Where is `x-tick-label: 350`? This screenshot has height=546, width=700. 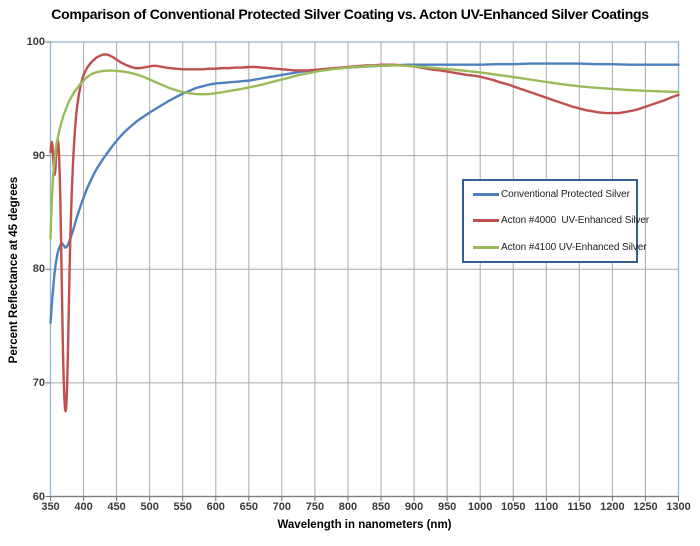 x-tick-label: 350 is located at coordinates (50, 507).